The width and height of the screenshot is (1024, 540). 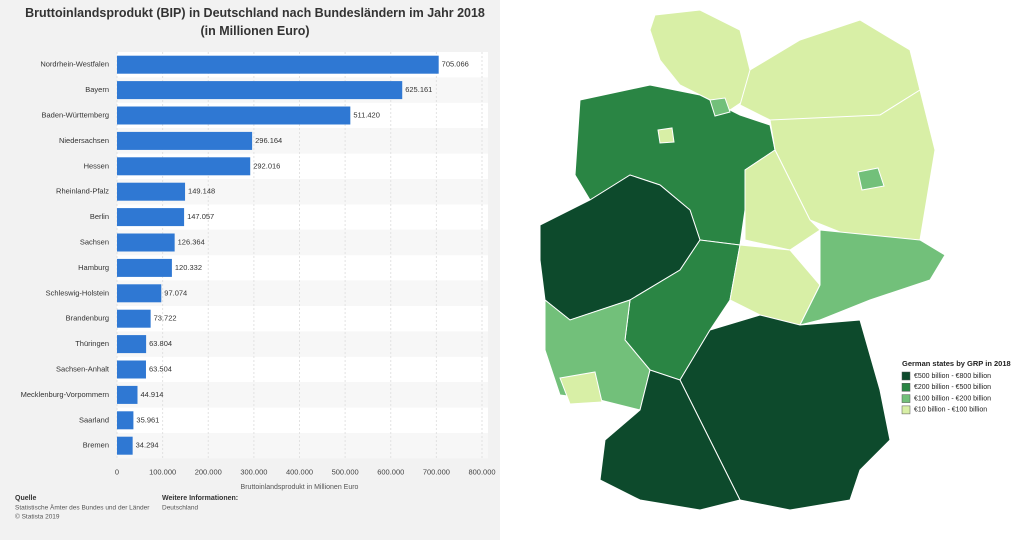 What do you see at coordinates (37, 517) in the screenshot?
I see `copyright: © Statista 2019` at bounding box center [37, 517].